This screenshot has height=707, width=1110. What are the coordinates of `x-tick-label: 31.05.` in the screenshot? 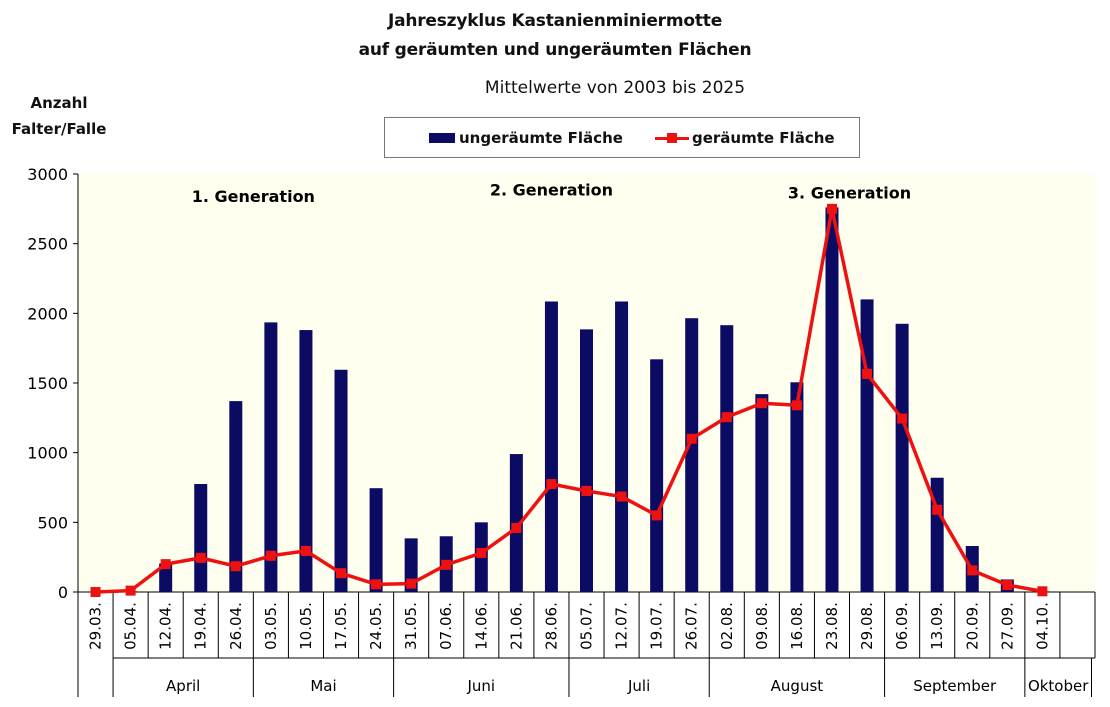 It's located at (411, 626).